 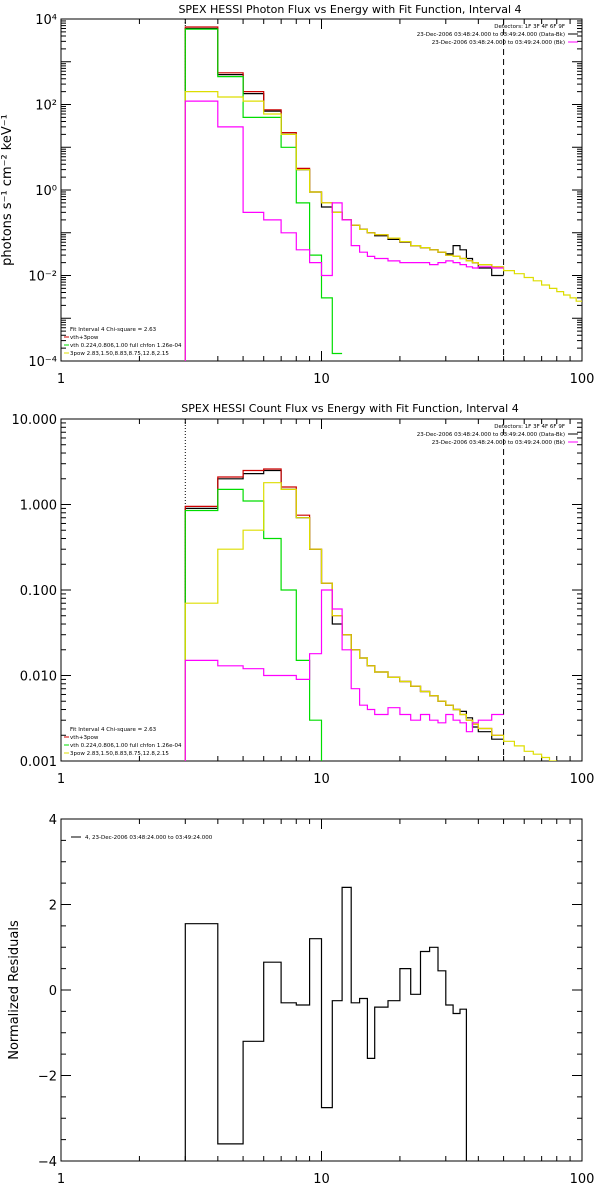 I want to click on y-tick-label: 2, so click(x=53, y=906).